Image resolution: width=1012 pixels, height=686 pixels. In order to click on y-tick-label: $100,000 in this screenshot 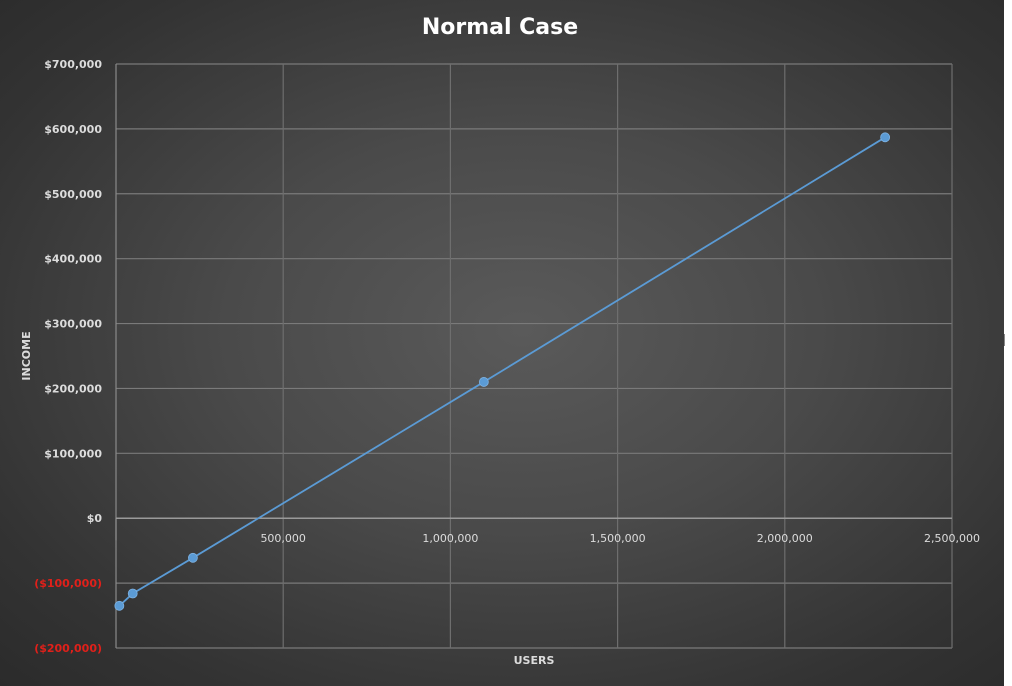, I will do `click(73, 453)`.